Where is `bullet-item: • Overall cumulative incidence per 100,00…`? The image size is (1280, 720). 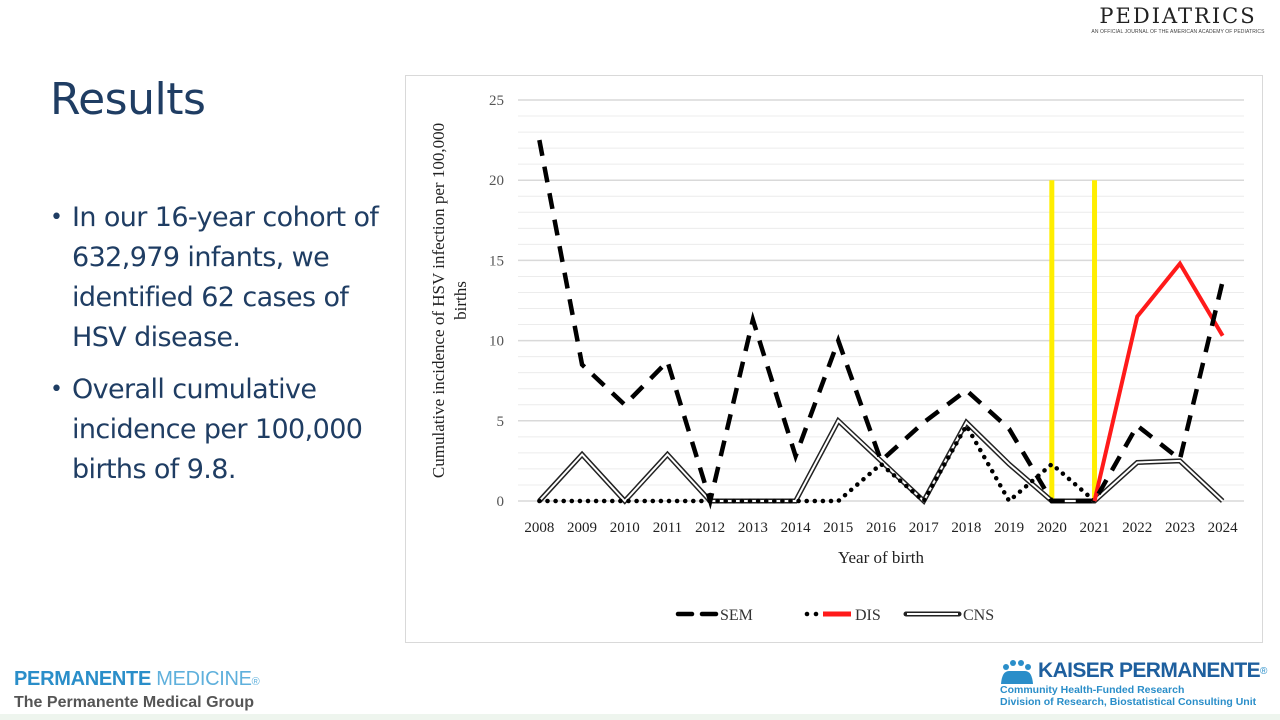 bullet-item: • Overall cumulative incidence per 100,00… is located at coordinates (215, 430).